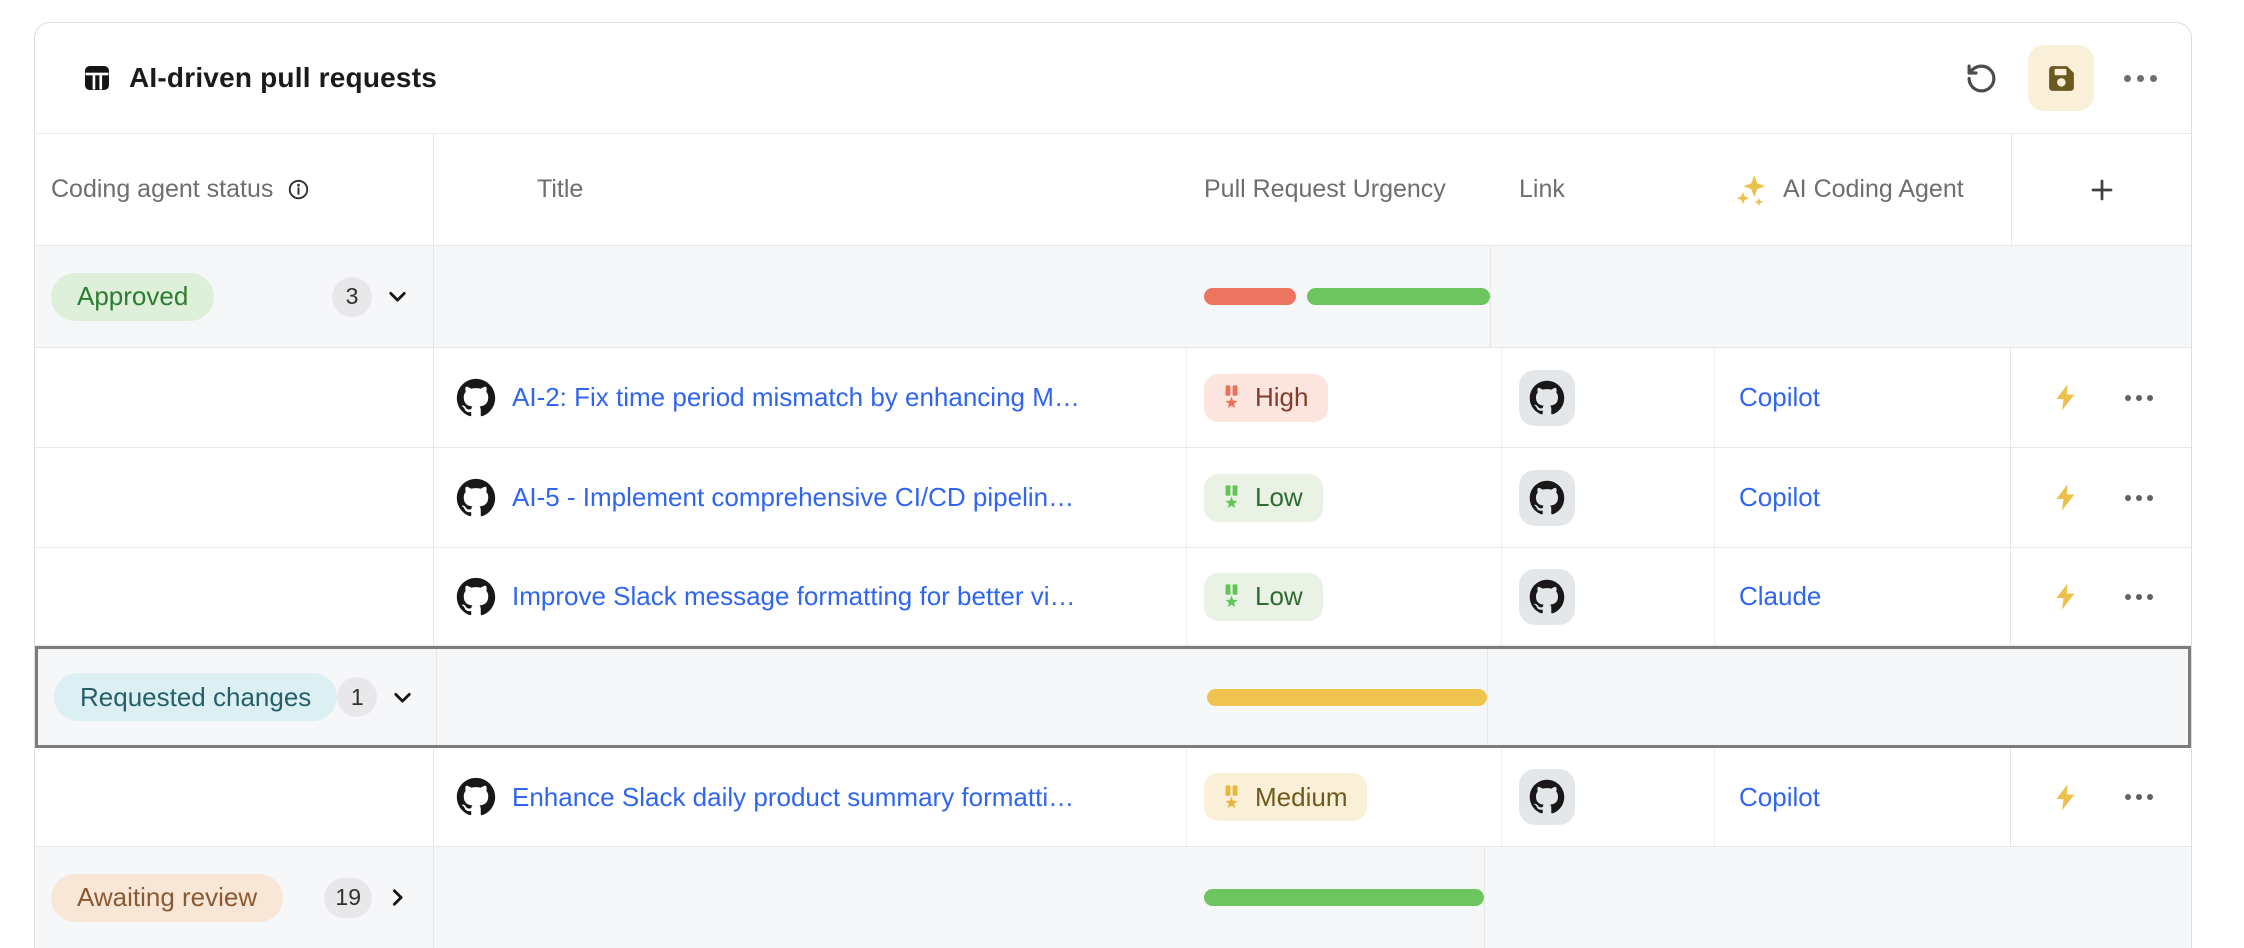  I want to click on group-row-approved: Approved 3, so click(1113, 297).